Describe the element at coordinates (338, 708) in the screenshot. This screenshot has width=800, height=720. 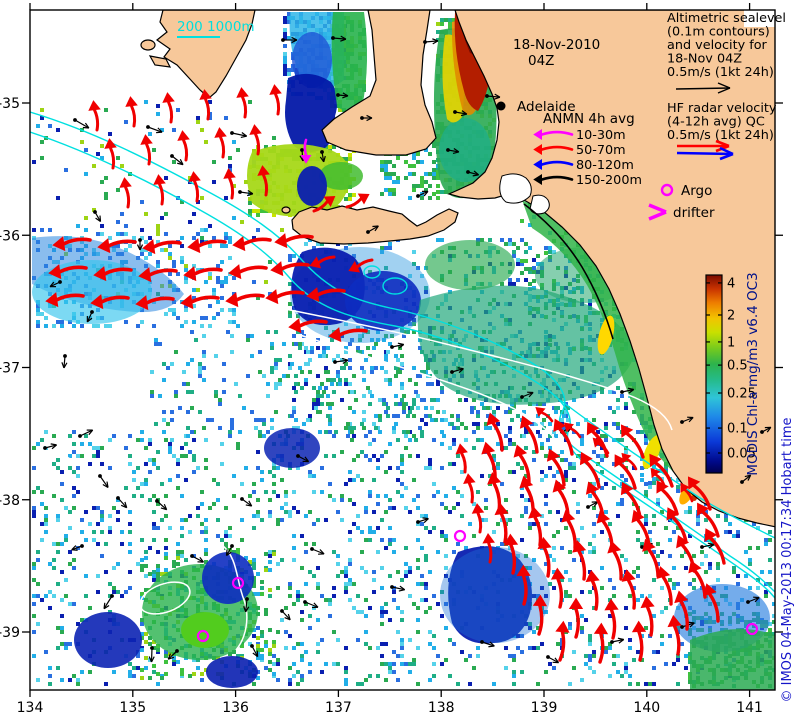
I see `lon-tick-label: 137` at that location.